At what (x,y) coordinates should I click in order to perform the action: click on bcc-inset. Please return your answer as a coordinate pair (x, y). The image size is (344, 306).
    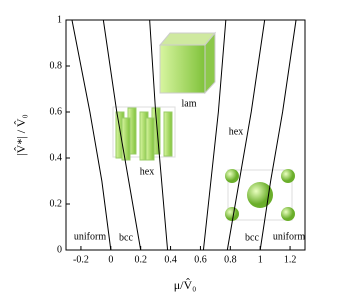
    Looking at the image, I should click on (260, 195).